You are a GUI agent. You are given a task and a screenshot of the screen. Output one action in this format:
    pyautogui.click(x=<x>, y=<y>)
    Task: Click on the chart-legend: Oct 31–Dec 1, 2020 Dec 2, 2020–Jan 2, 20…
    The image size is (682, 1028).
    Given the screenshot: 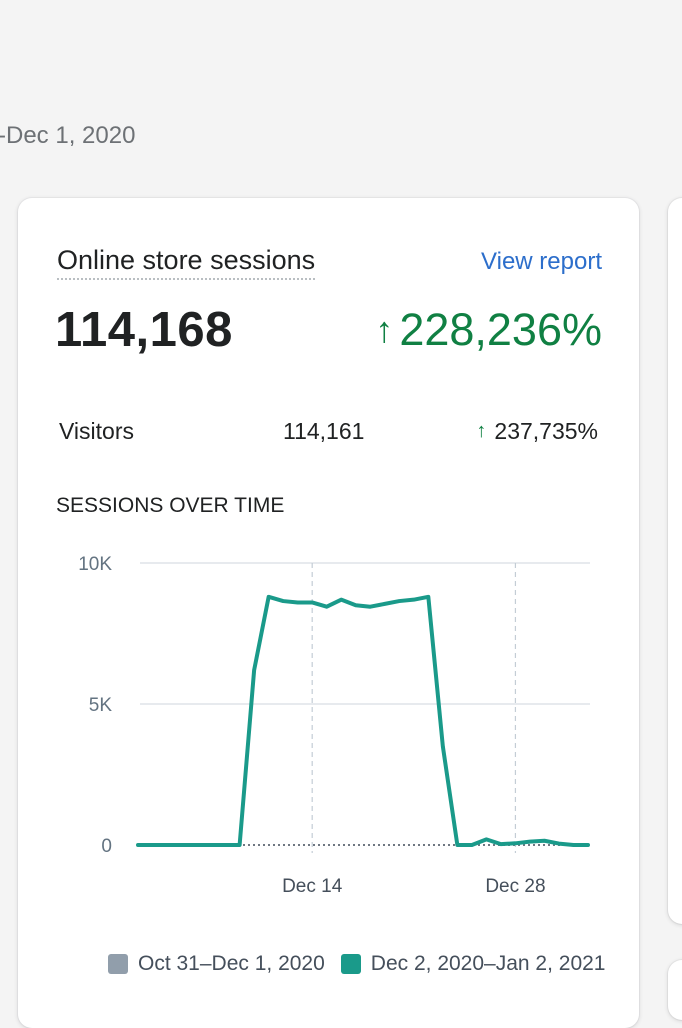 What is the action you would take?
    pyautogui.click(x=364, y=964)
    